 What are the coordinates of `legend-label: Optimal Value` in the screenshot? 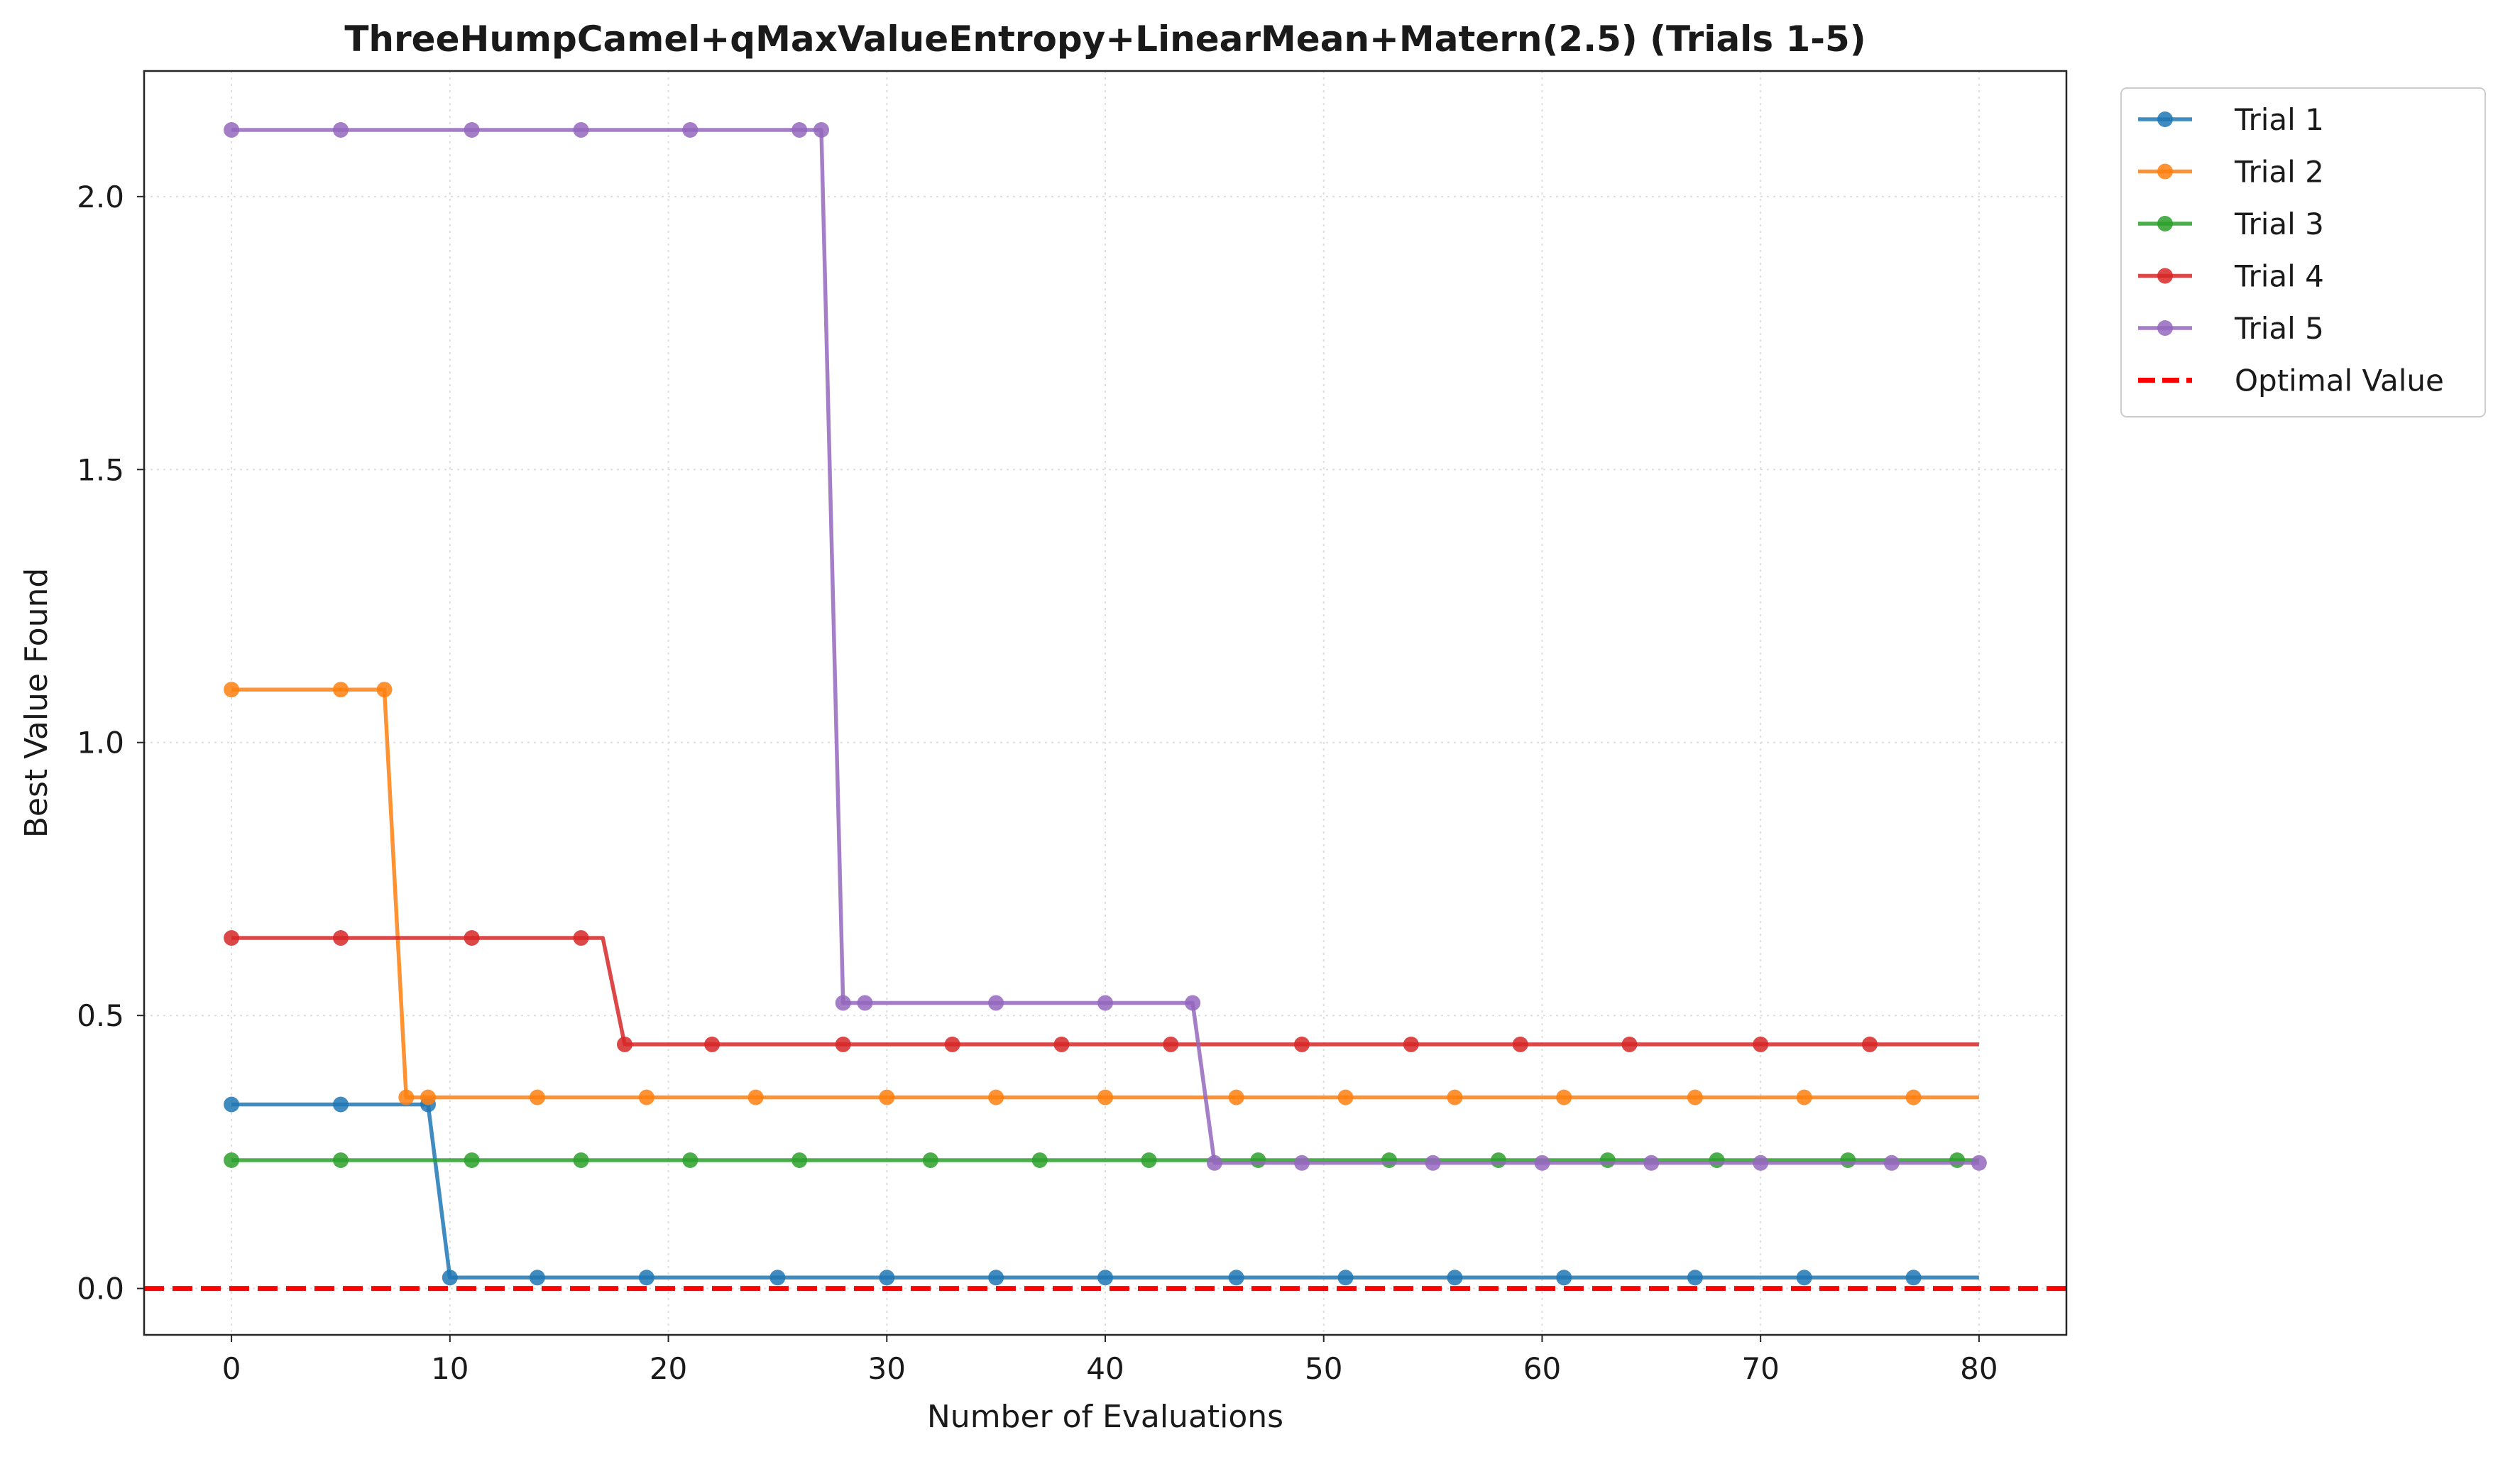 It's located at (2340, 381).